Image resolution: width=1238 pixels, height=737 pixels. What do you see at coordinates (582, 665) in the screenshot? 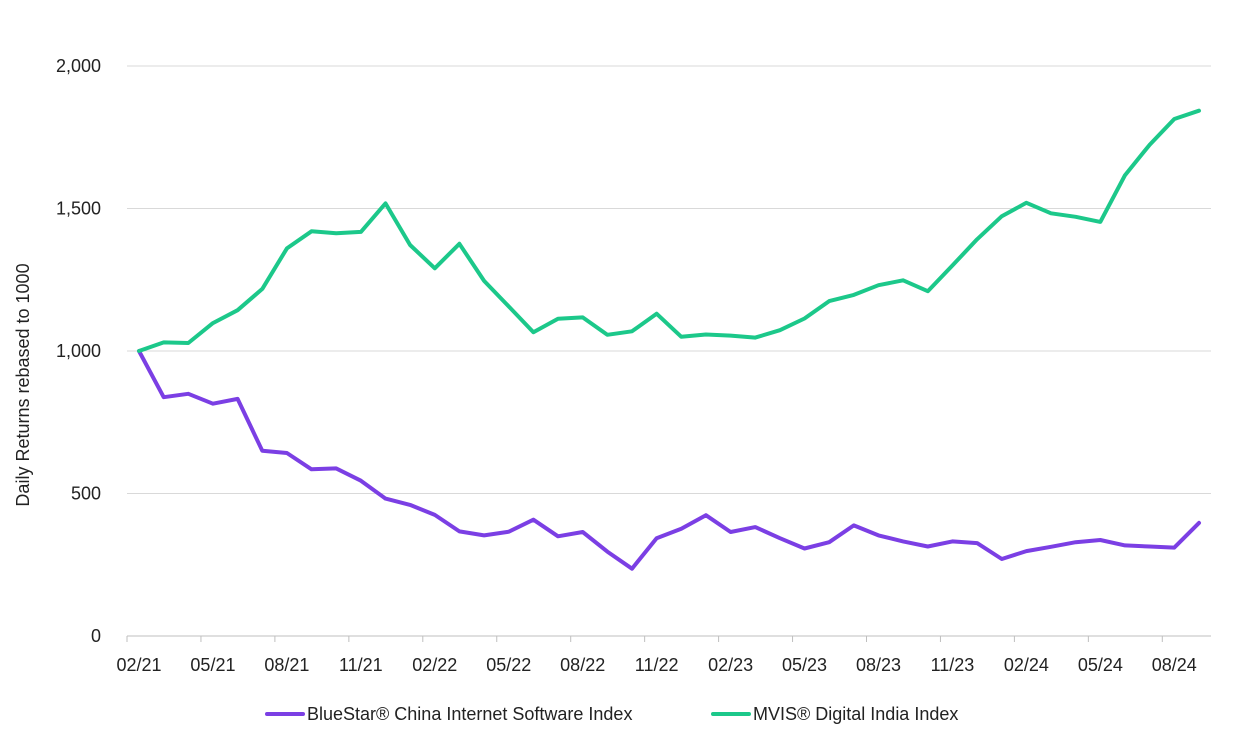
I see `x-tick-label: 08/22` at bounding box center [582, 665].